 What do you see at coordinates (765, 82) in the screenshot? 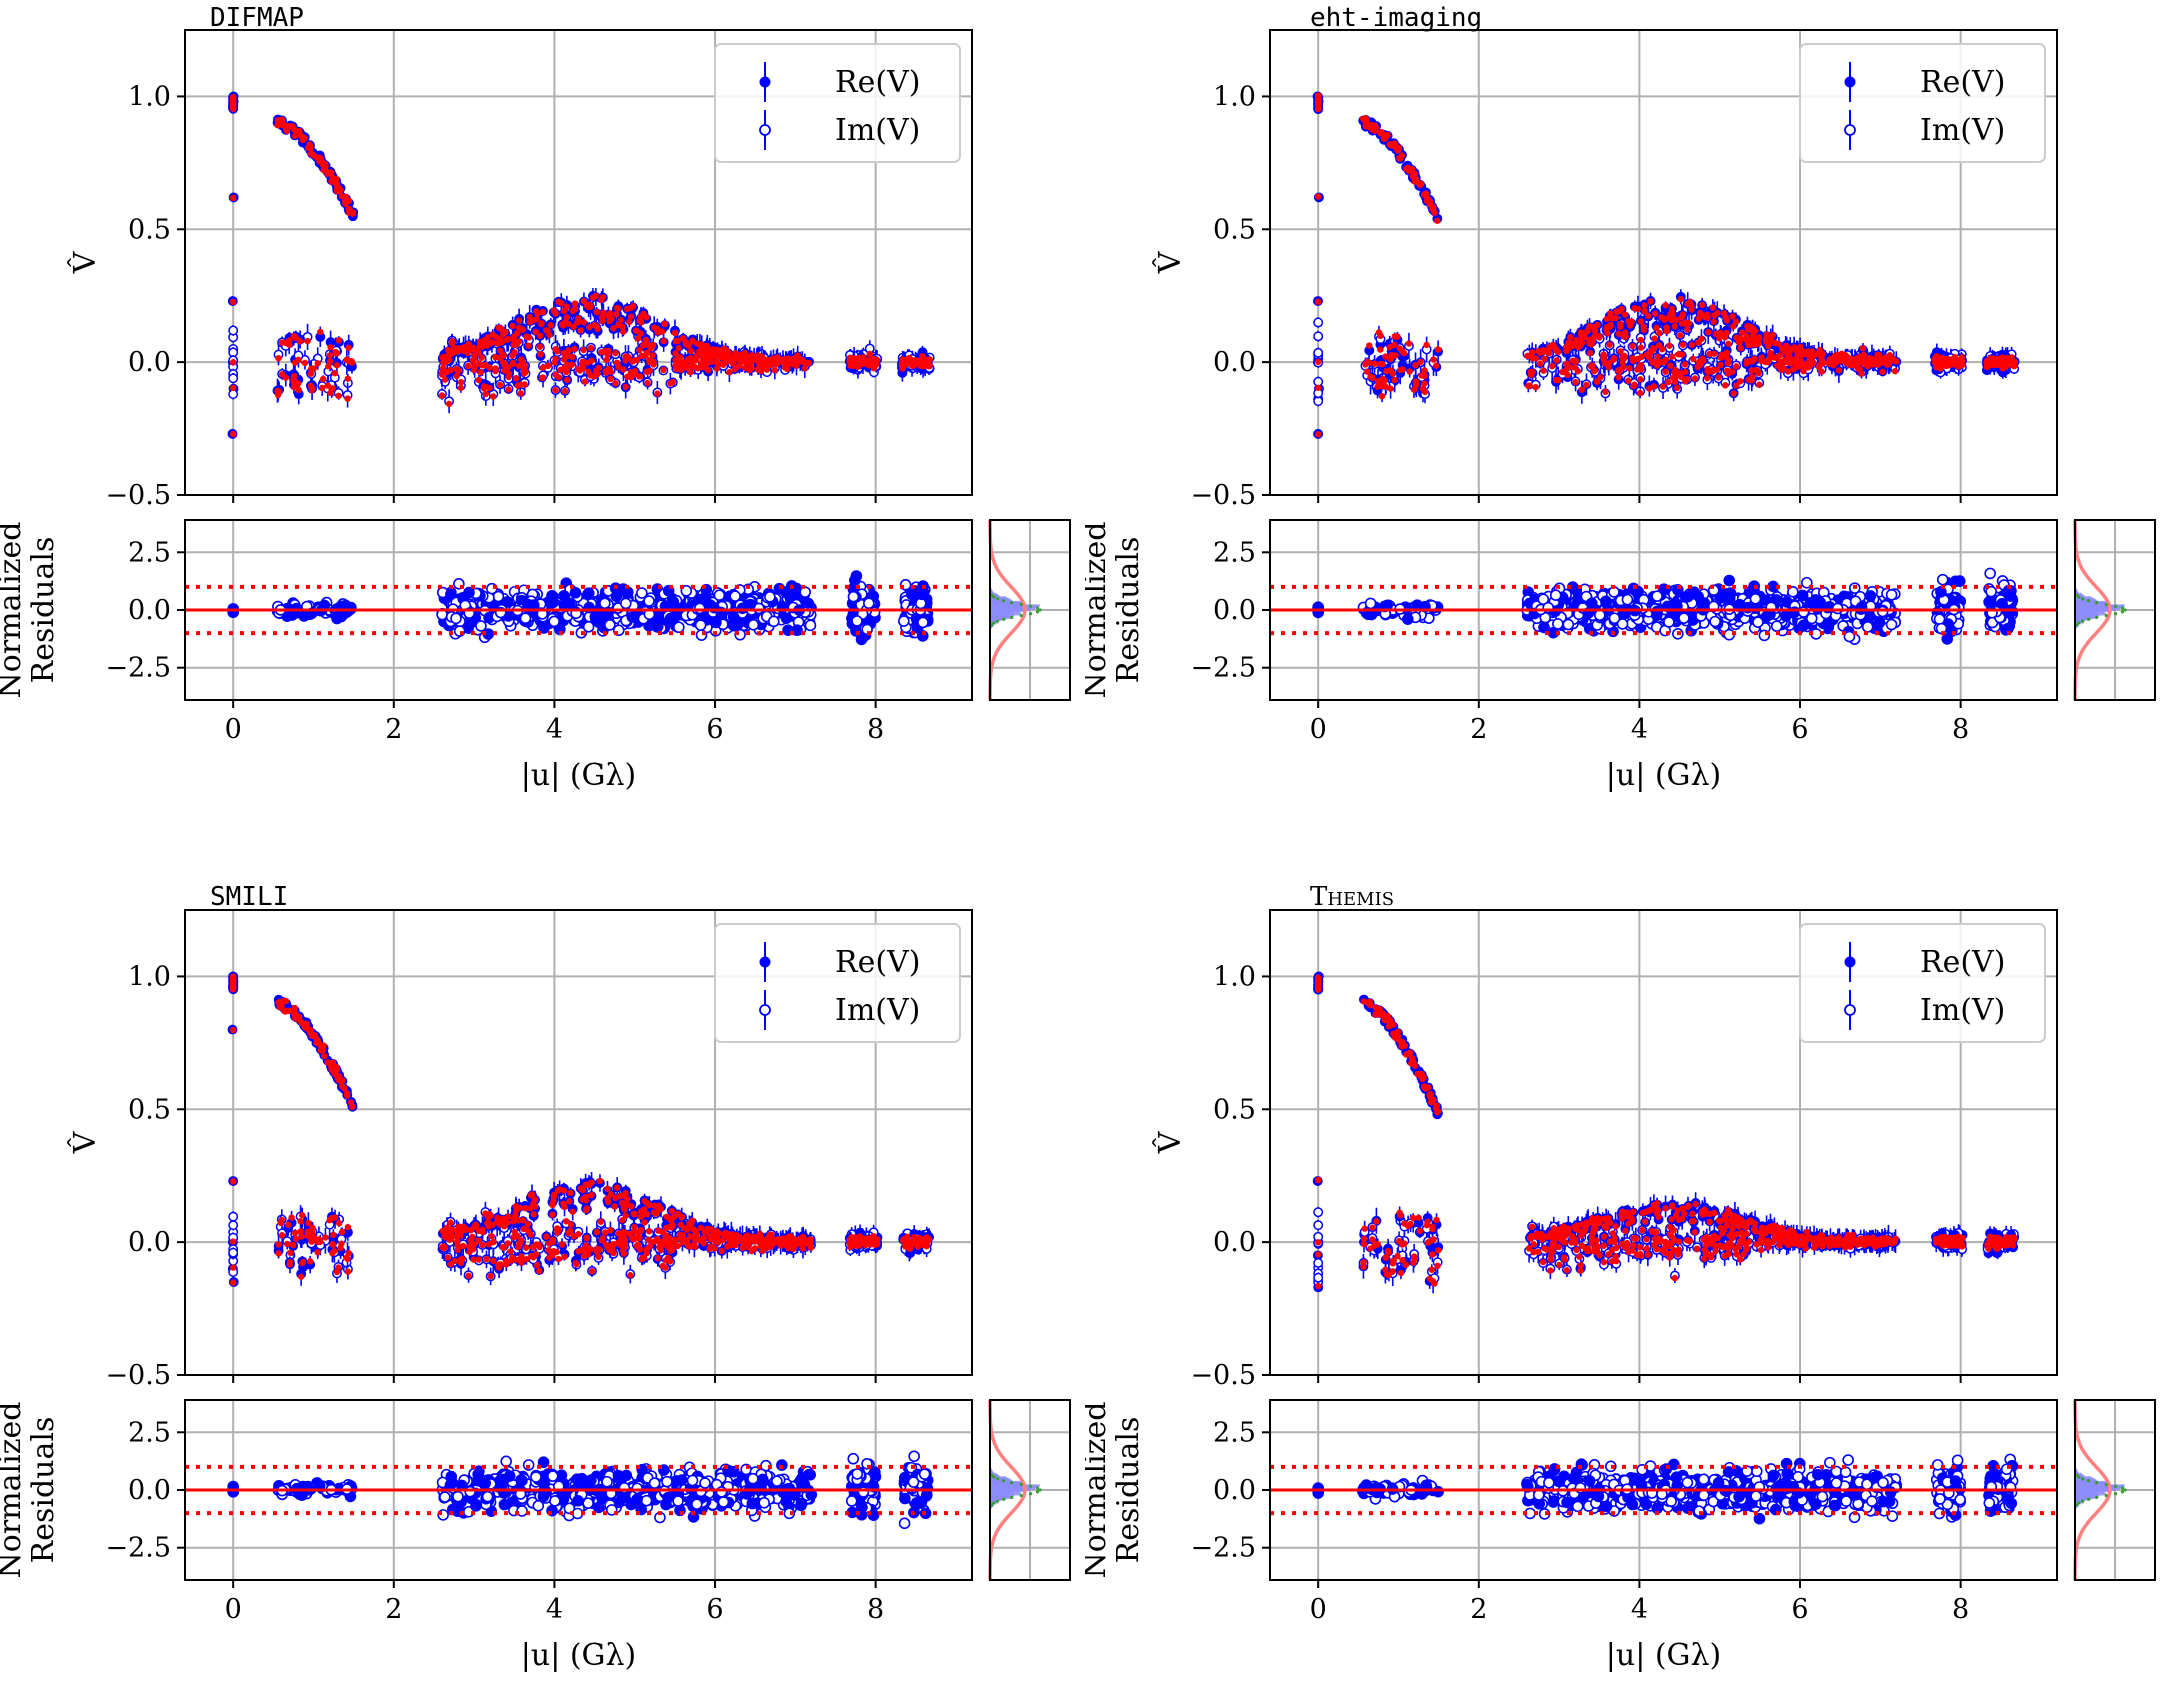
I see `legend-re-marker` at bounding box center [765, 82].